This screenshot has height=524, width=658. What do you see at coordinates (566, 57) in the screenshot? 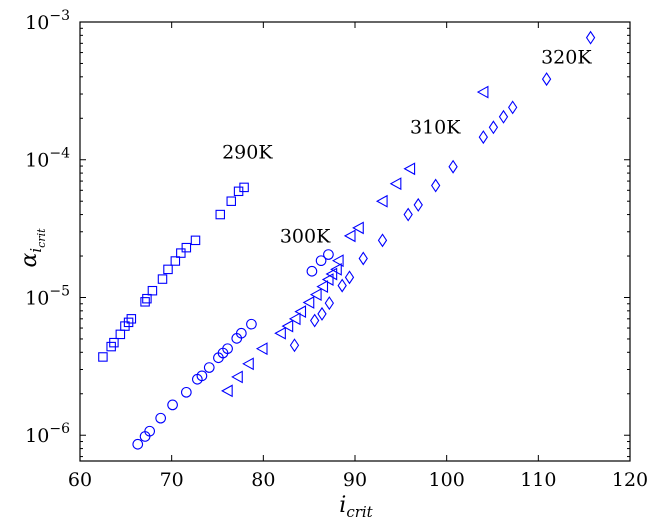
I see `temperature-label: 320K` at bounding box center [566, 57].